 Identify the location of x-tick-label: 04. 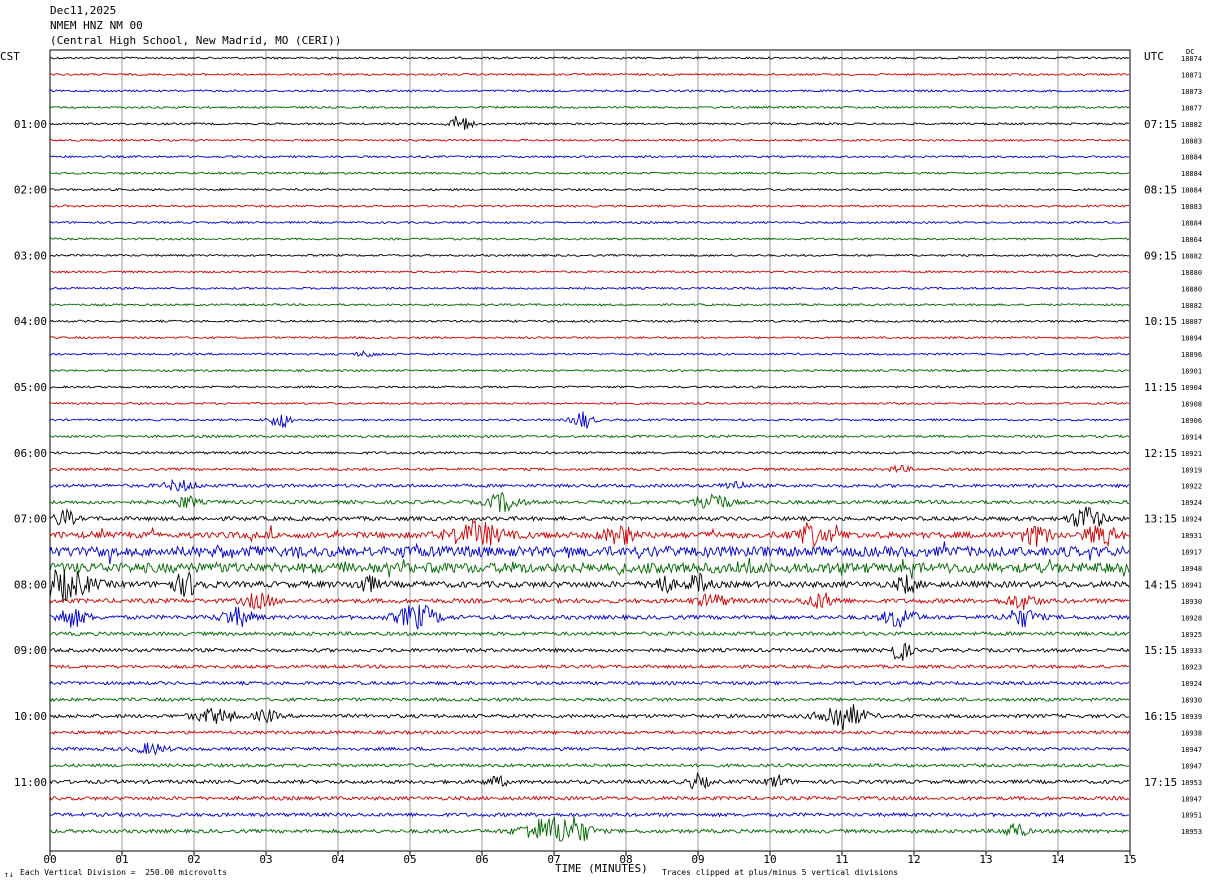
(338, 859).